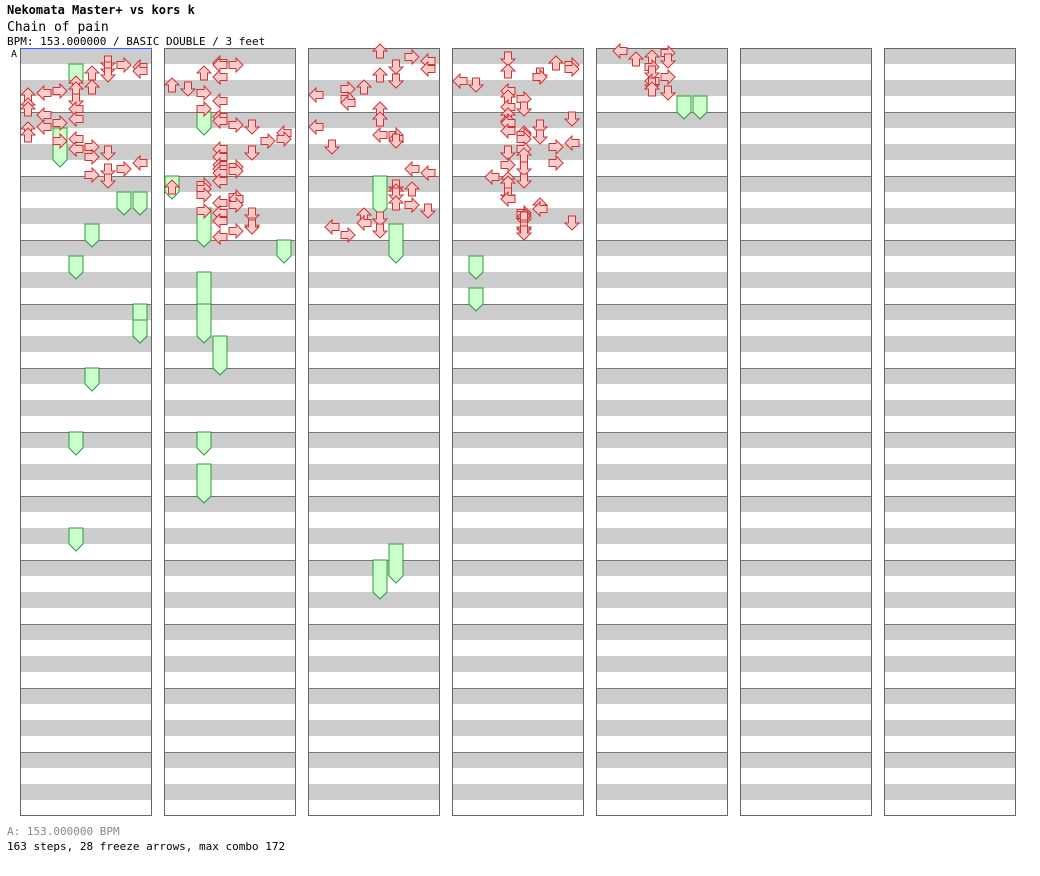  What do you see at coordinates (518, 432) in the screenshot?
I see `column-border` at bounding box center [518, 432].